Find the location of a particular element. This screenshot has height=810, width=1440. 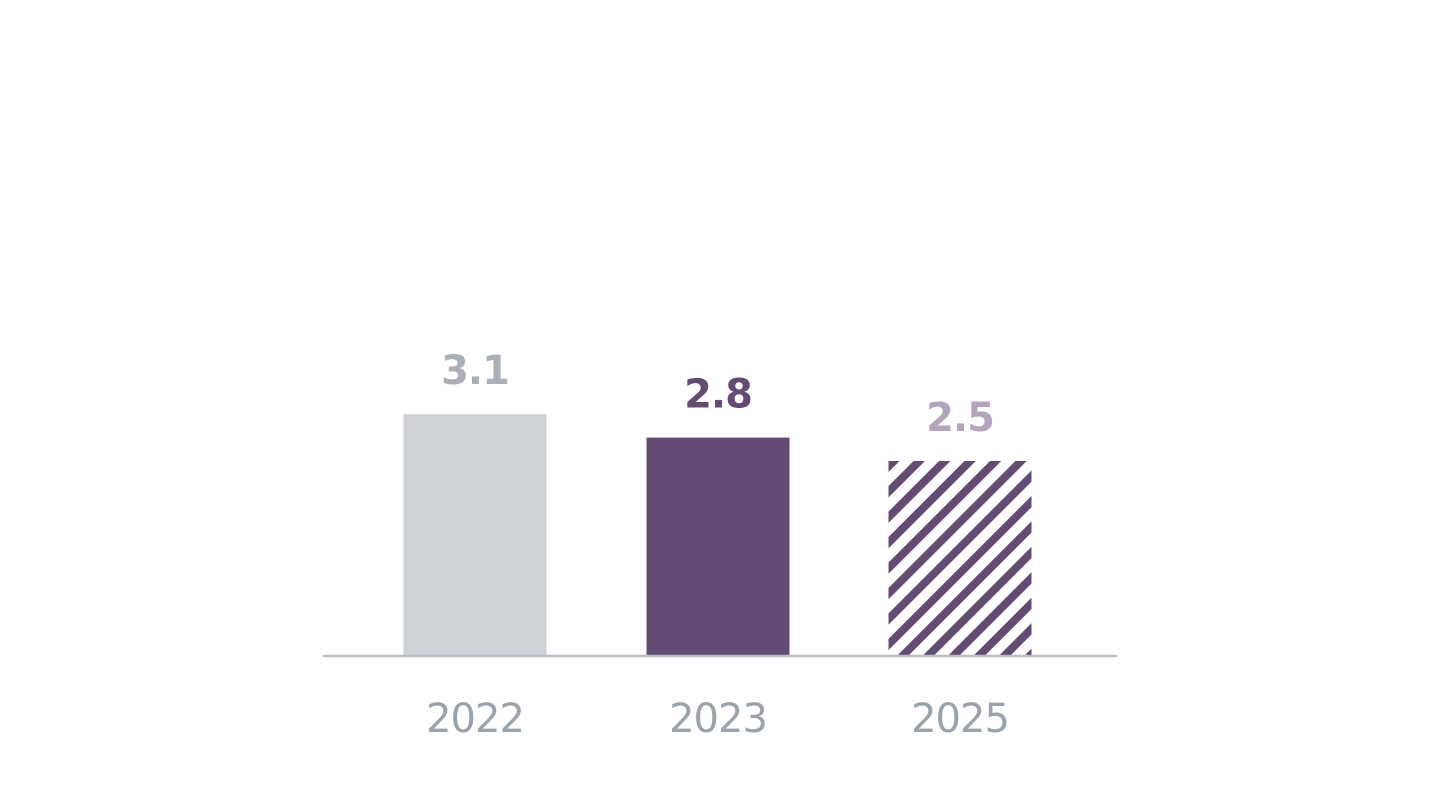

bars-layer is located at coordinates (717, 535).